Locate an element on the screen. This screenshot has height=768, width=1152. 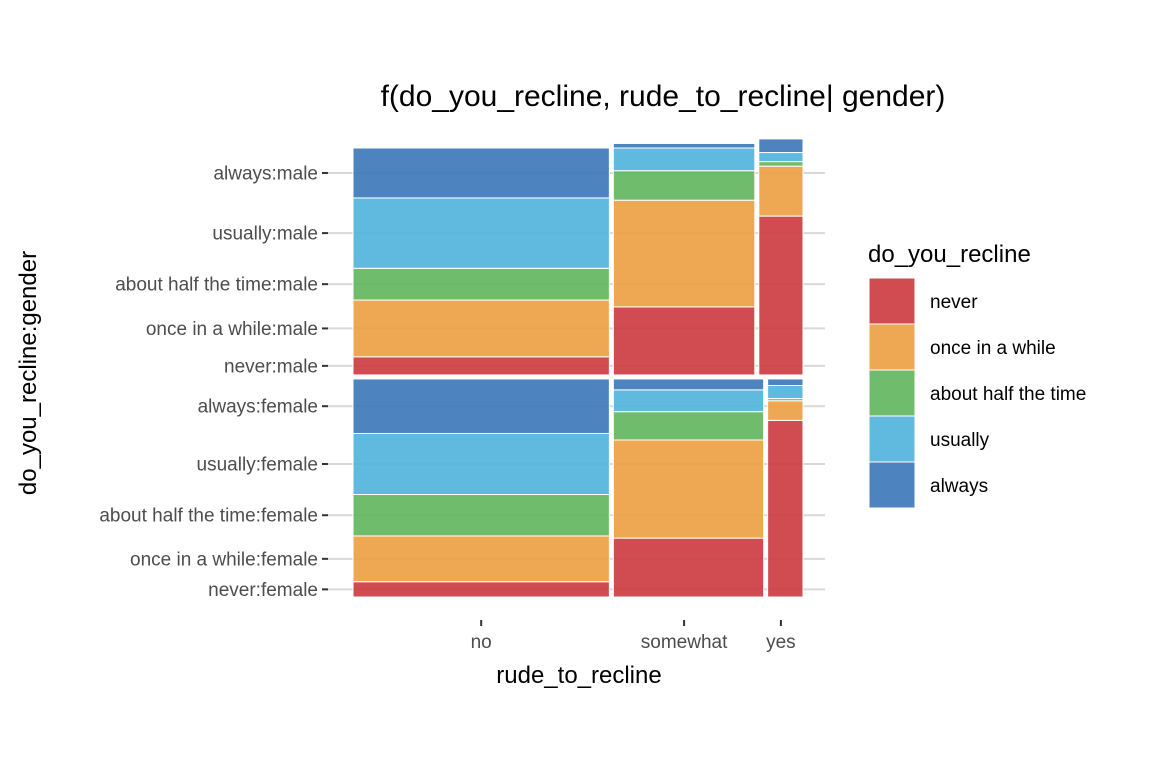
tile-female-yes-once-in-a-while is located at coordinates (785, 410).